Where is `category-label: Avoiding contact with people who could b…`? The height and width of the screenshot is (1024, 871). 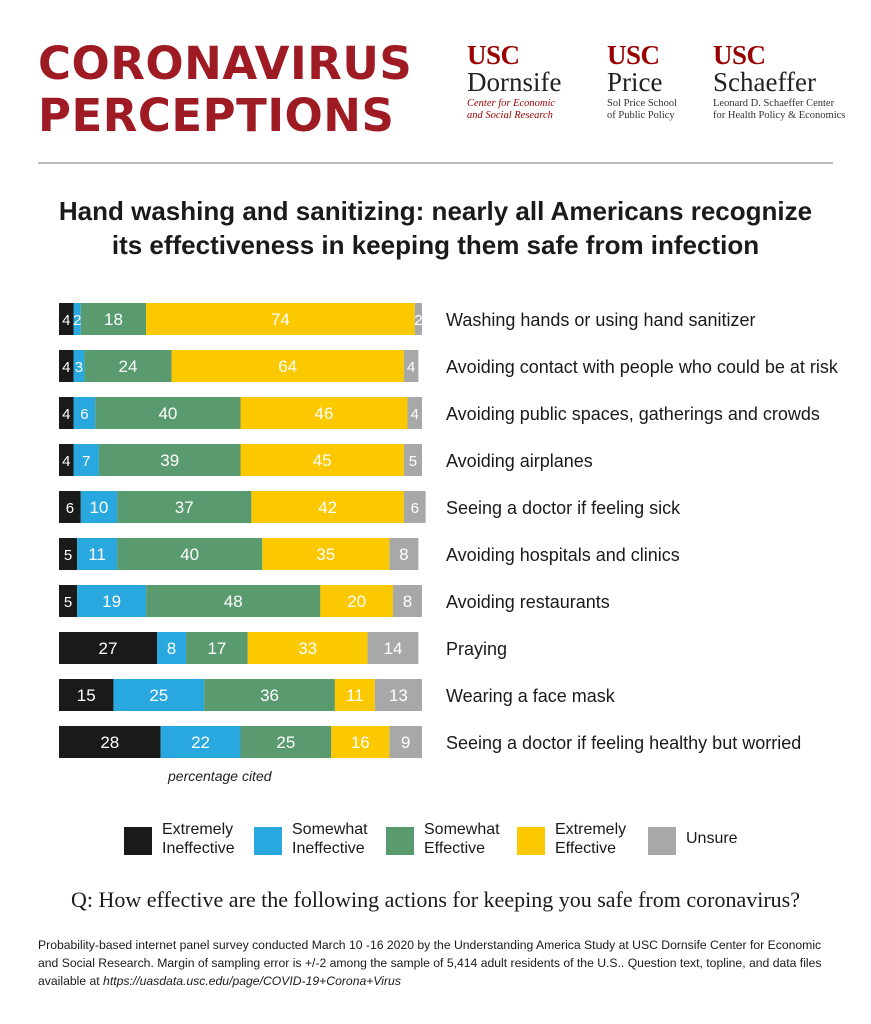 category-label: Avoiding contact with people who could b… is located at coordinates (642, 367).